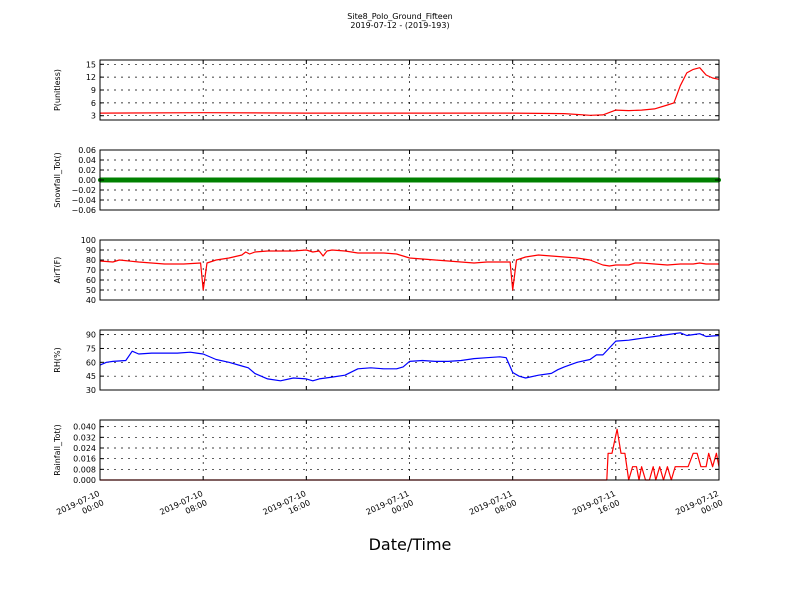 The height and width of the screenshot is (600, 800). What do you see at coordinates (87, 170) in the screenshot?
I see `y-tick-label: 0.02` at bounding box center [87, 170].